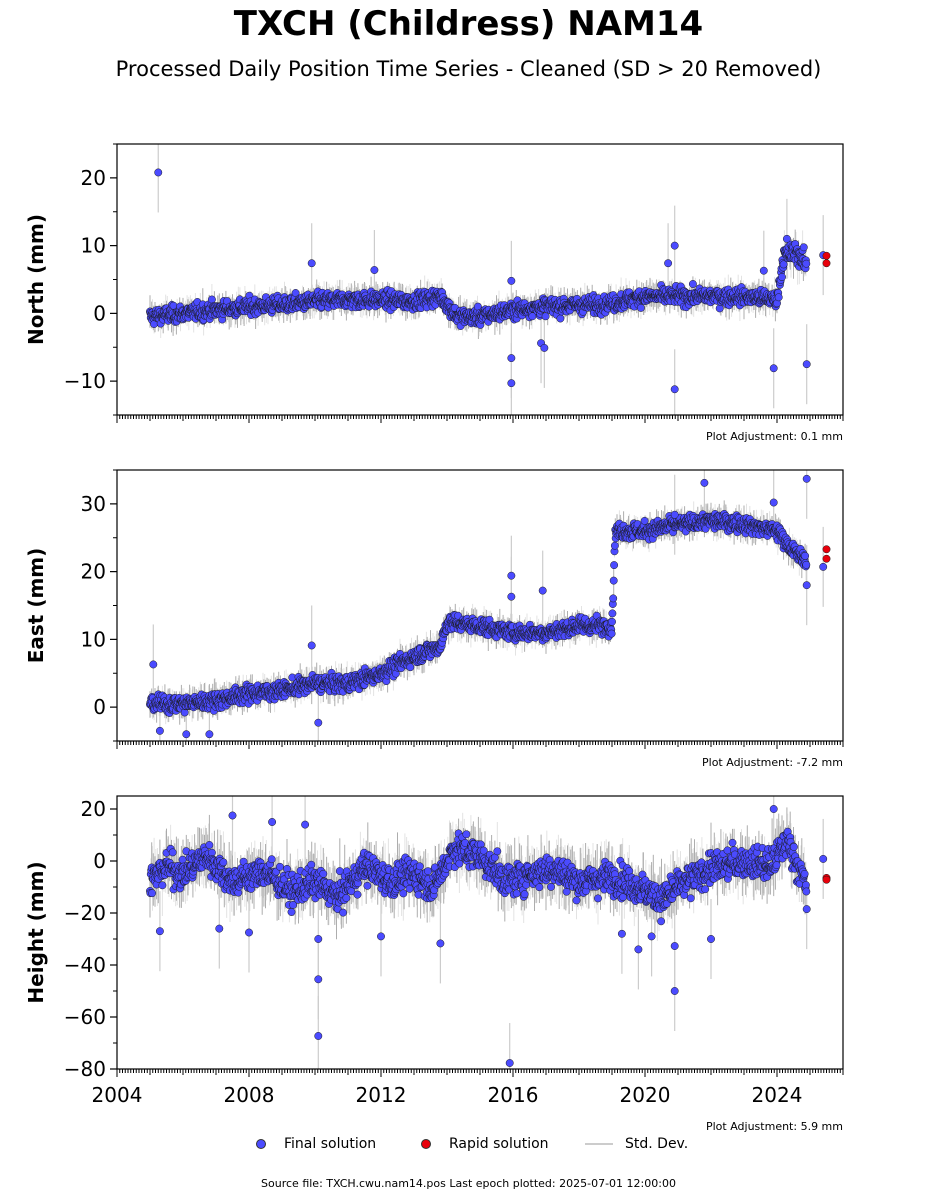 Image resolution: width=937 pixels, height=1200 pixels. Describe the element at coordinates (468, 24) in the screenshot. I see `chart-title: TXCH (Childress) NAM14` at that location.